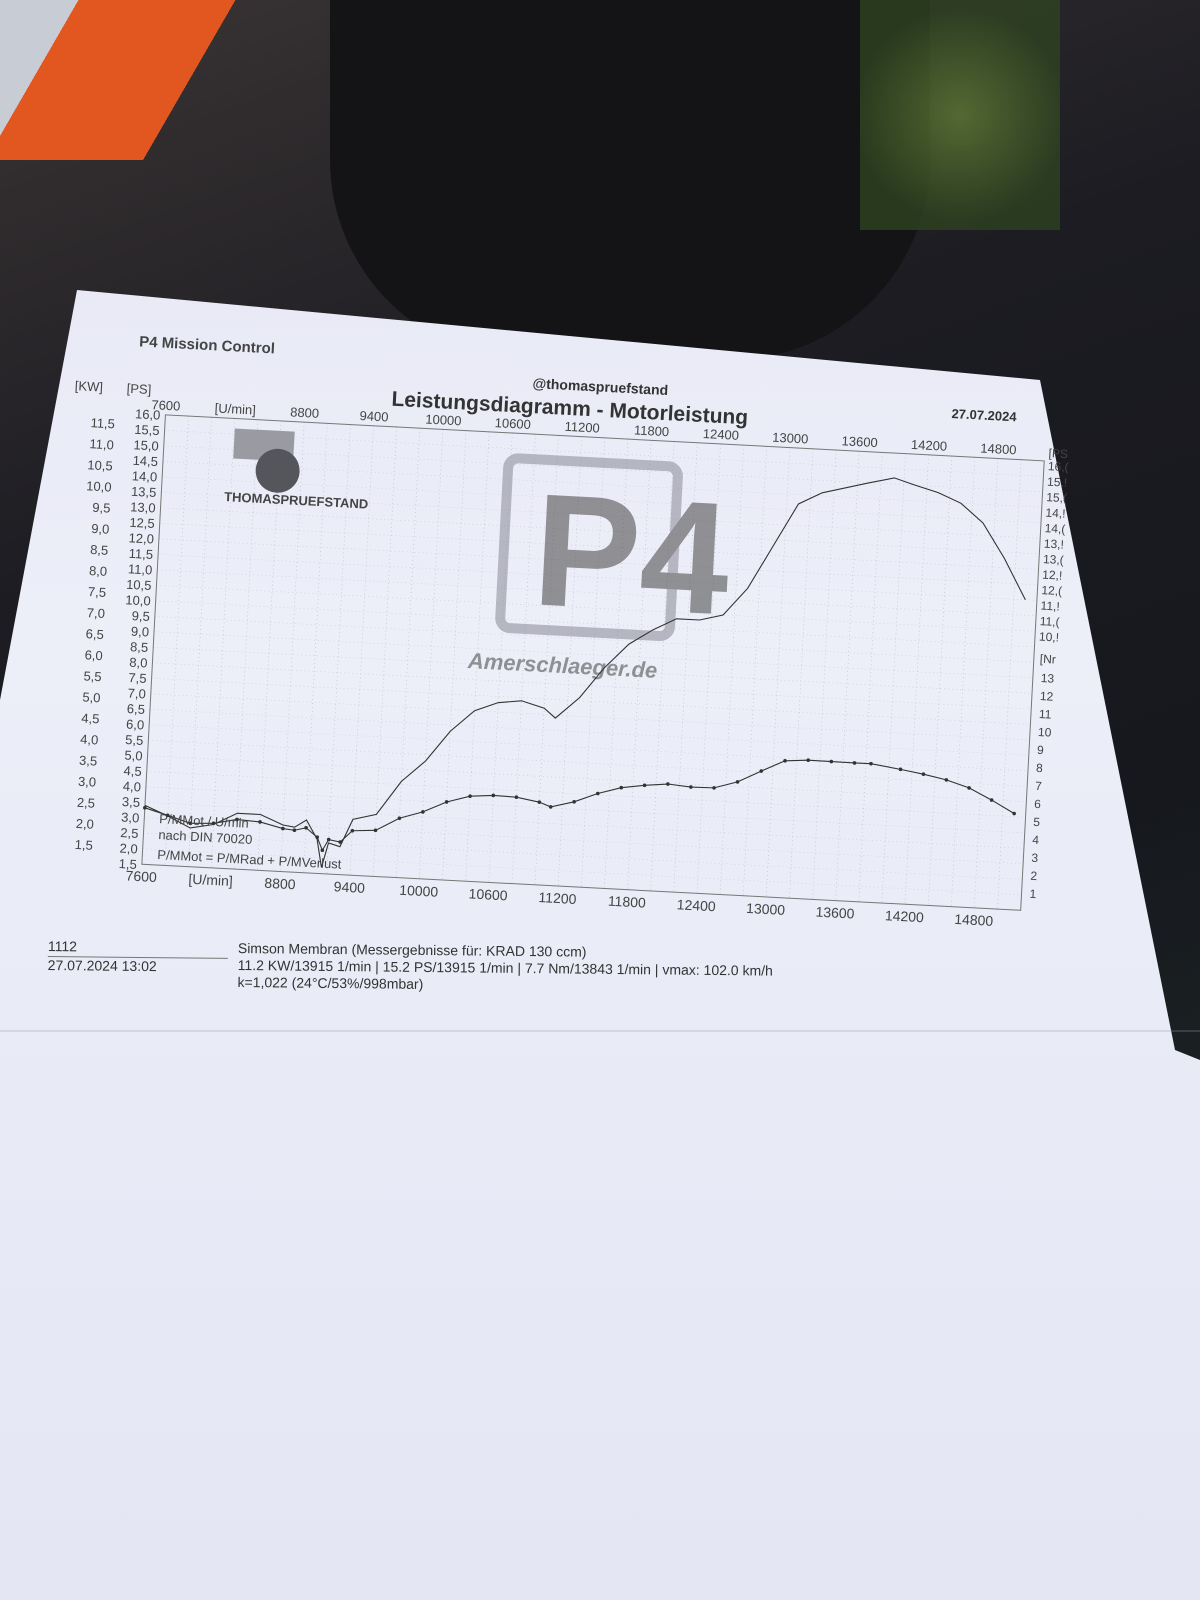 The image size is (1200, 1600). I want to click on y-tick-label-kw: 7,0, so click(95, 613).